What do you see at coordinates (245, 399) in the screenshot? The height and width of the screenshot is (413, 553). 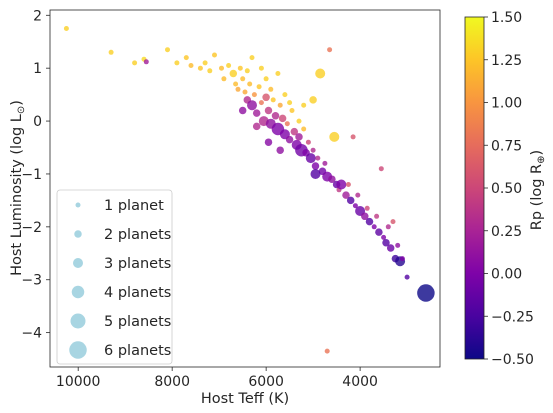 I see `x-axis-label: Host Teff (K)` at bounding box center [245, 399].